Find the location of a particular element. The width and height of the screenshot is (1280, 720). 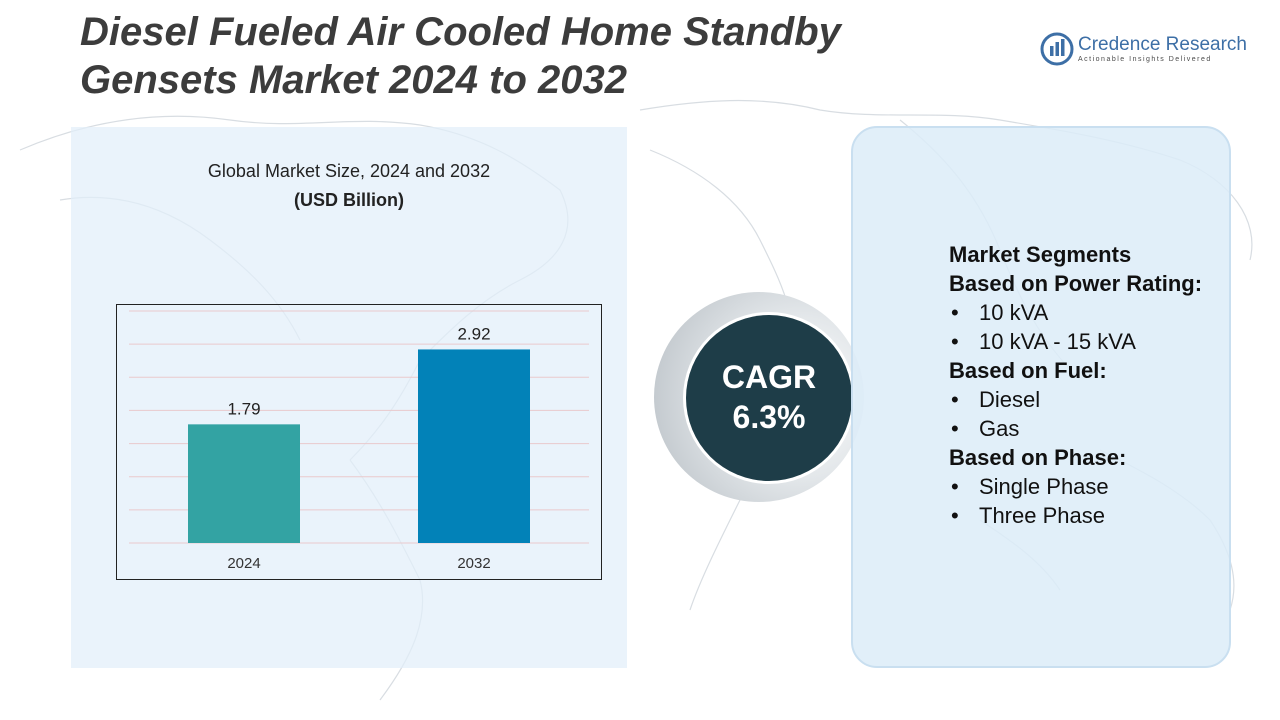

cagr-label: CAGR is located at coordinates (769, 377).